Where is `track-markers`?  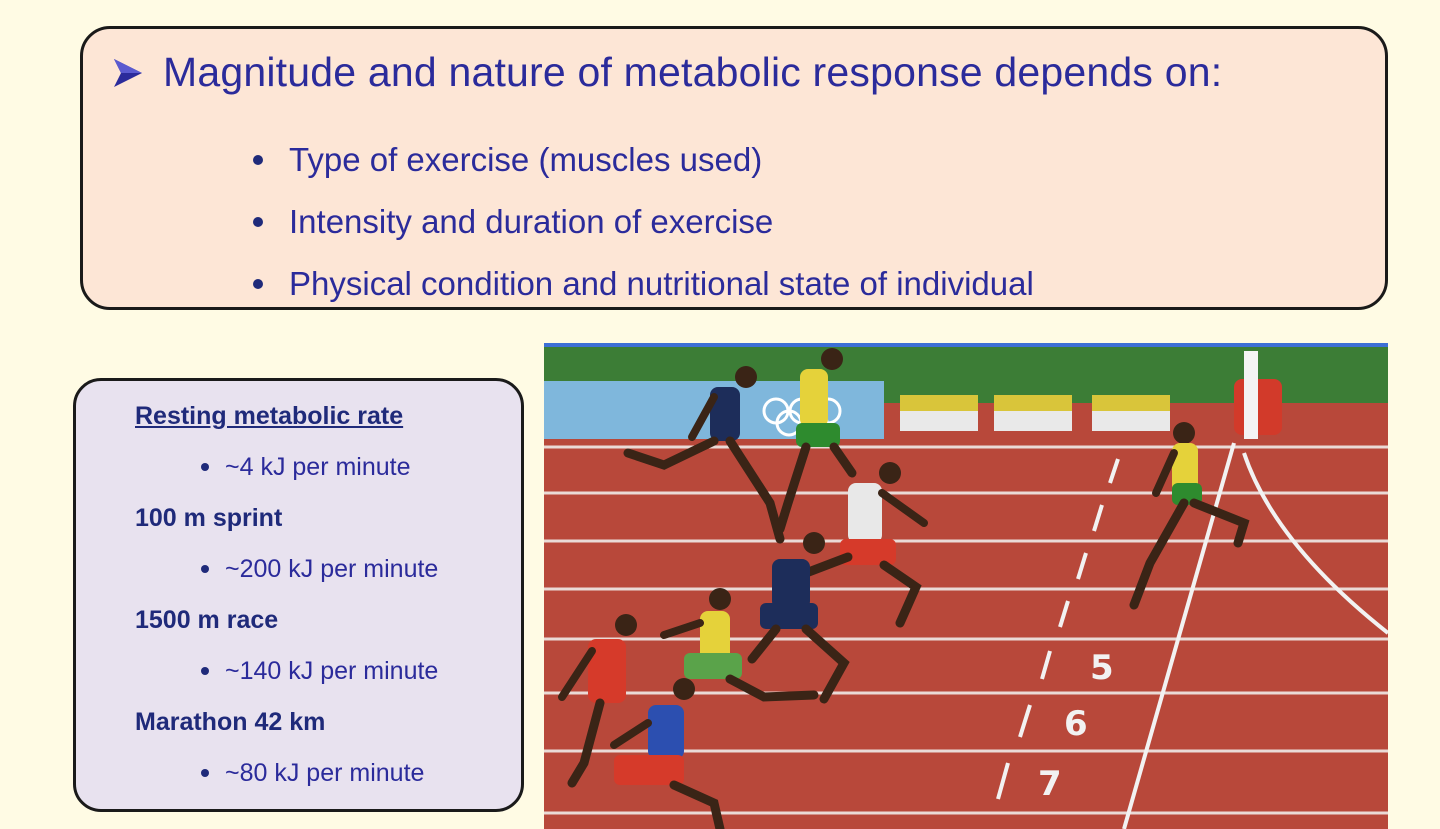 track-markers is located at coordinates (1058, 629).